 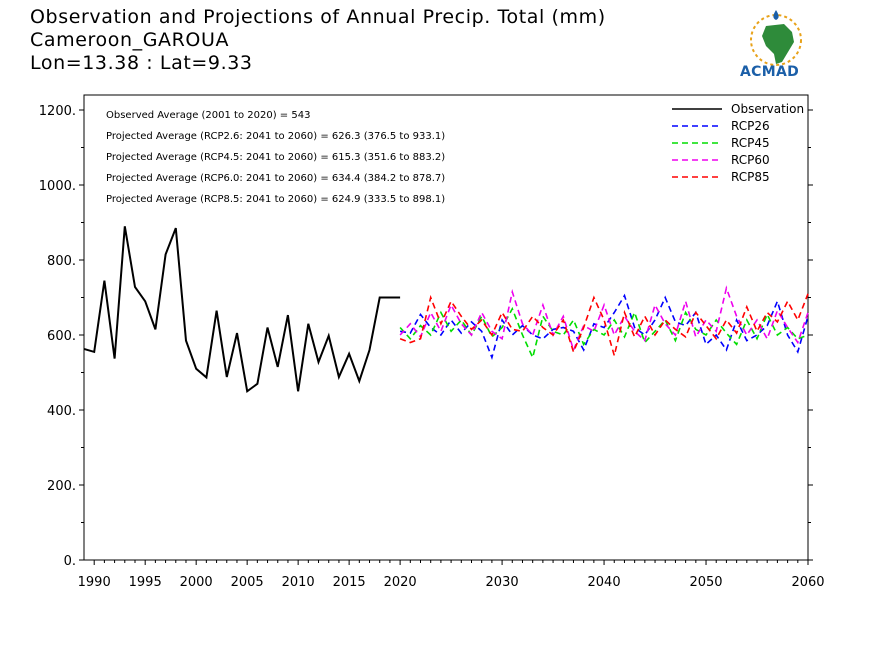 I want to click on y-tick-label: 200., so click(x=61, y=486).